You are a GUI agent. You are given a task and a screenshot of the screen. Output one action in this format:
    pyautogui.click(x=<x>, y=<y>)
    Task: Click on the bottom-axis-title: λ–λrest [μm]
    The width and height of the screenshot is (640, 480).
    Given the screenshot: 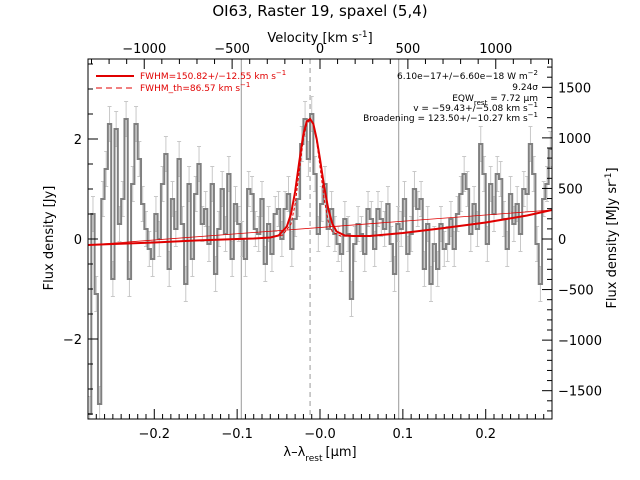 What is the action you would take?
    pyautogui.click(x=319, y=454)
    